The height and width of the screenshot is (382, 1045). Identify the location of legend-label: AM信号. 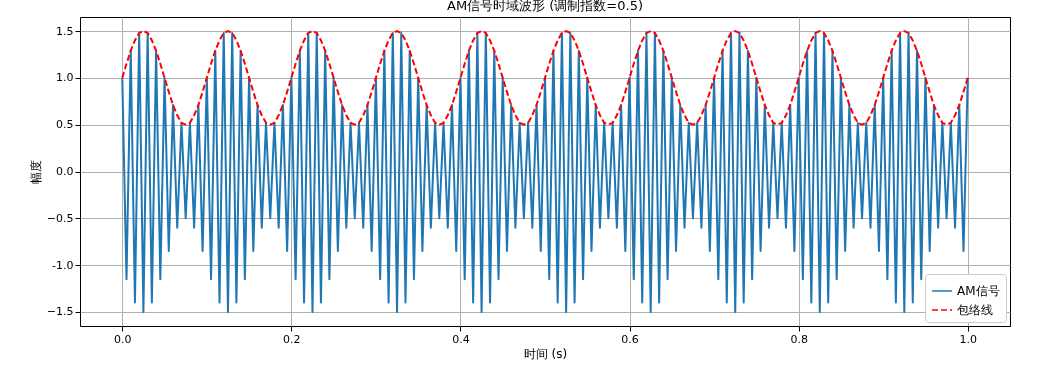
(978, 291).